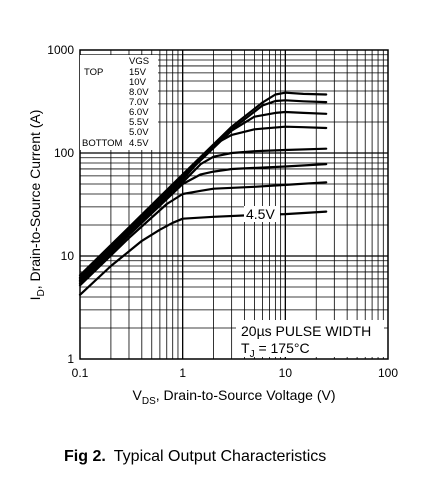 This screenshot has height=481, width=430. What do you see at coordinates (93, 72) in the screenshot?
I see `legend-top-label: TOP` at bounding box center [93, 72].